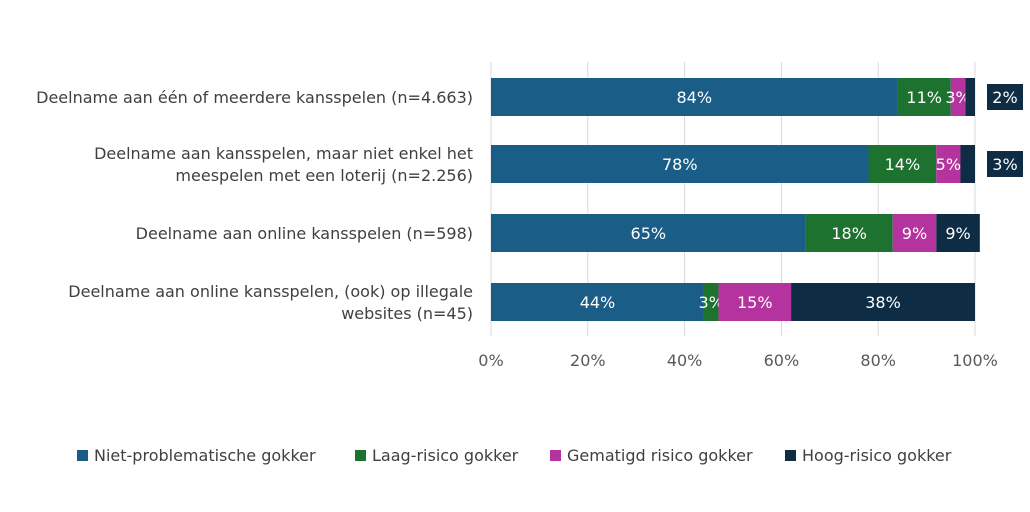 The image size is (1030, 512). I want to click on x-tick-label-4: 80%, so click(878, 360).